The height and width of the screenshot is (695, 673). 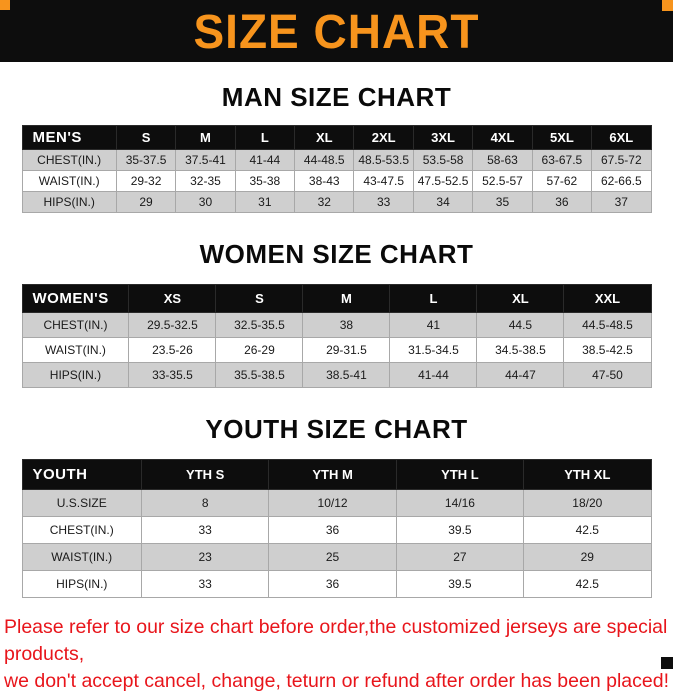 I want to click on youth-size-chart-heading: YOUTH SIZE CHART, so click(x=336, y=429).